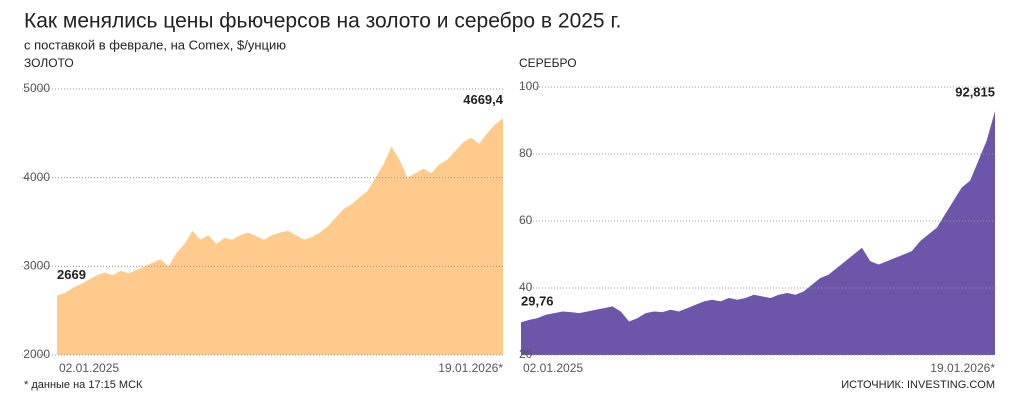 This screenshot has width=1011, height=403. Describe the element at coordinates (36, 88) in the screenshot. I see `y-tick-label: 5000` at that location.